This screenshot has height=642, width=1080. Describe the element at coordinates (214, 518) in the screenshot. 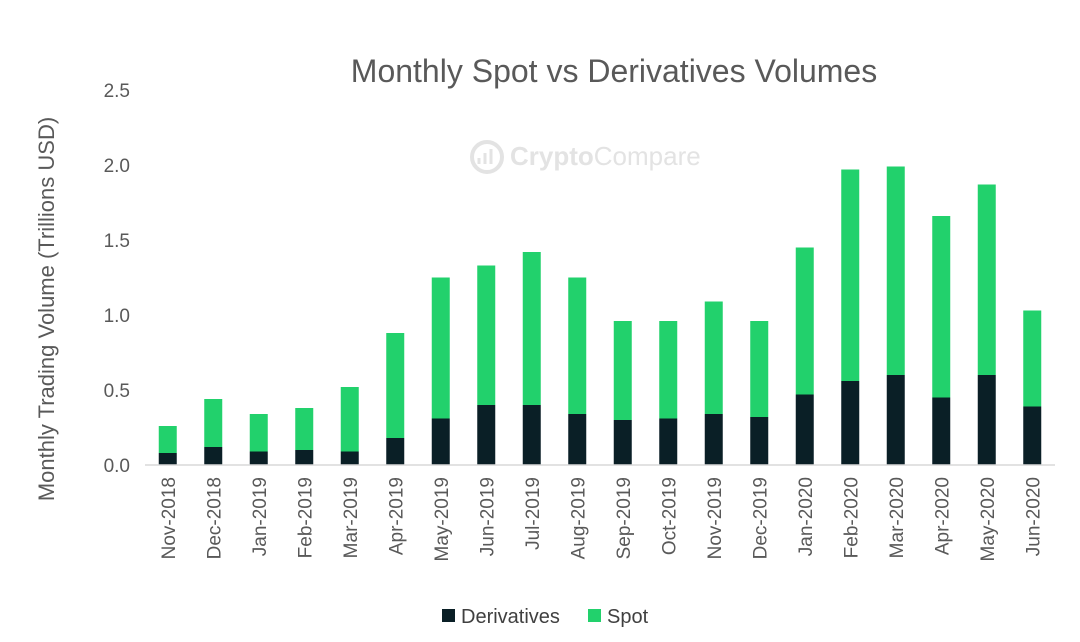

I see `x-tick-label: Dec-2018` at that location.